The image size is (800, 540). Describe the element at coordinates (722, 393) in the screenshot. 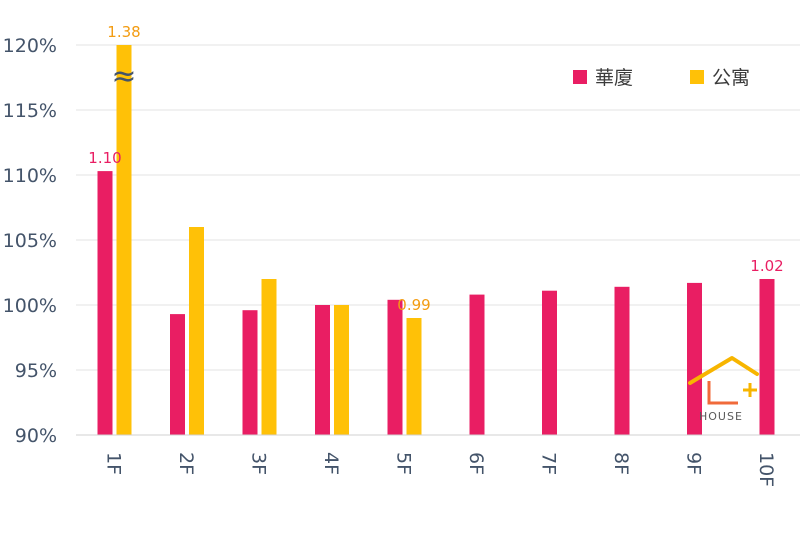

I see `house-wall-icon` at that location.